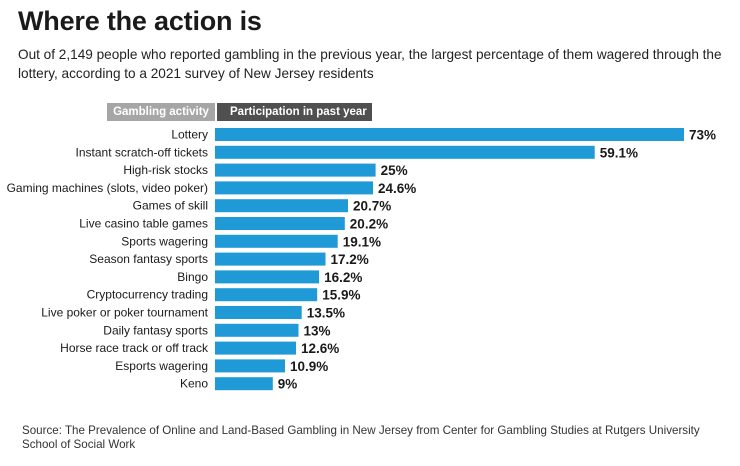 The height and width of the screenshot is (466, 740). What do you see at coordinates (143, 224) in the screenshot?
I see `category-label: Live casino table games` at bounding box center [143, 224].